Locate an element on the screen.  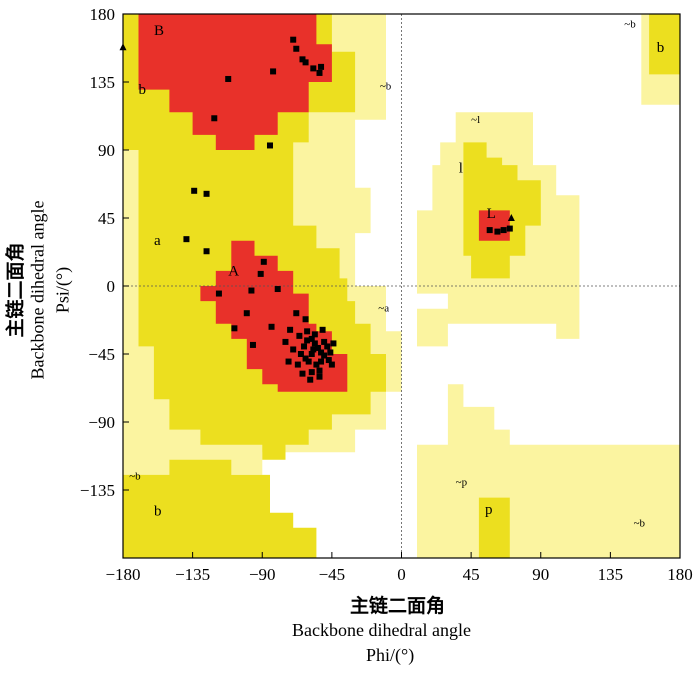
region-label-6: a is located at coordinates (157, 241).